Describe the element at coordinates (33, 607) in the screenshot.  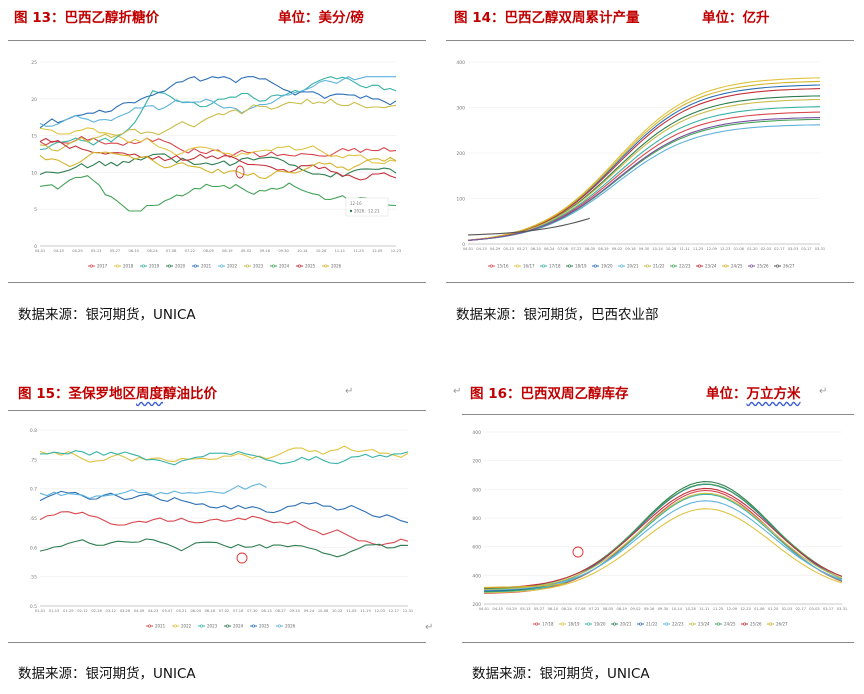
I see `y-tick-label: 0.5` at that location.